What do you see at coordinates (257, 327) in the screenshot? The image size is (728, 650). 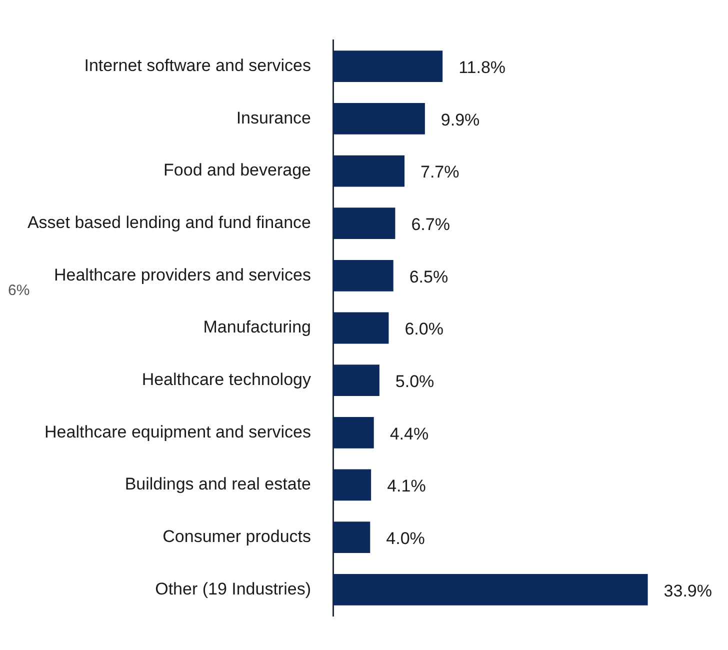 I see `y-tick-label: Manufacturing` at bounding box center [257, 327].